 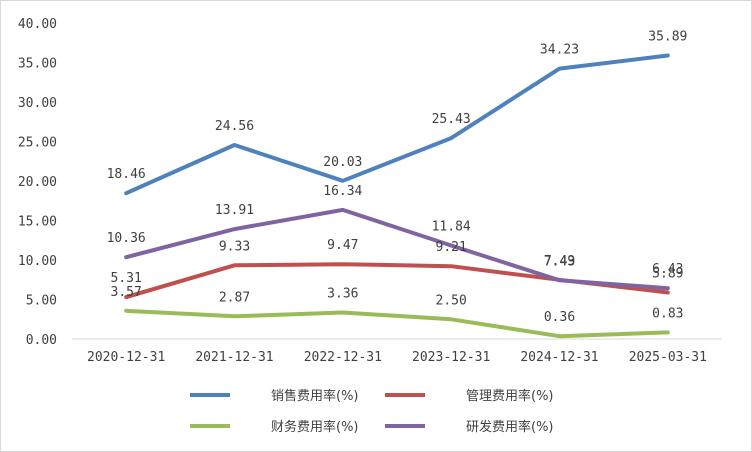 What do you see at coordinates (41, 301) in the screenshot?
I see `y-tick-label: 5.00` at bounding box center [41, 301].